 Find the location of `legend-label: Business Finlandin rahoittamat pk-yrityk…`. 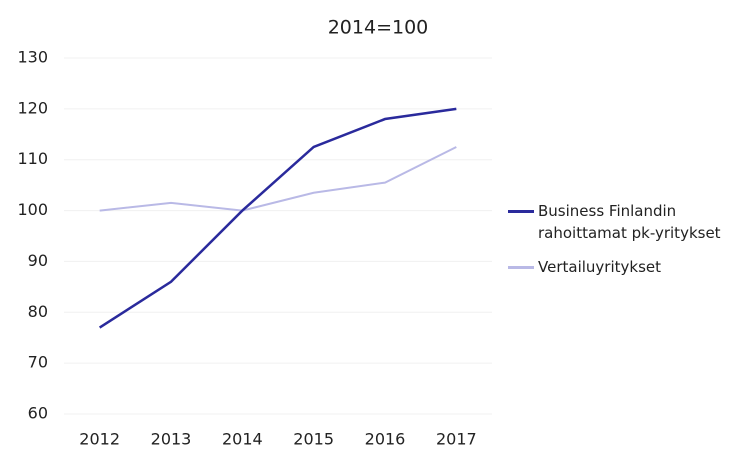

legend-label: Business Finlandin rahoittamat pk-yrityk… is located at coordinates (629, 222).